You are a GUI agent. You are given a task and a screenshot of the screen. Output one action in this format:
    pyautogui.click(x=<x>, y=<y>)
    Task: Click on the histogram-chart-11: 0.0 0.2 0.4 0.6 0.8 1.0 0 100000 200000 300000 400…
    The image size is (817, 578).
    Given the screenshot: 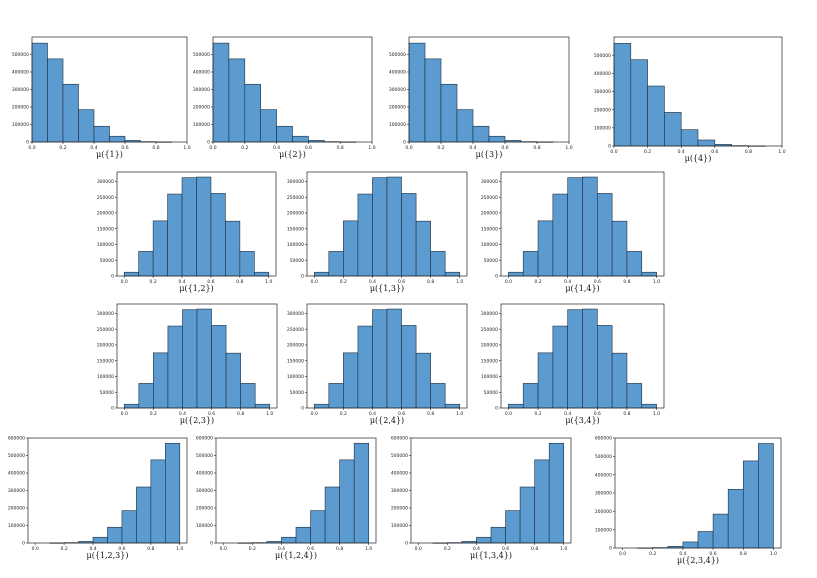 What is the action you would take?
    pyautogui.click(x=286, y=498)
    